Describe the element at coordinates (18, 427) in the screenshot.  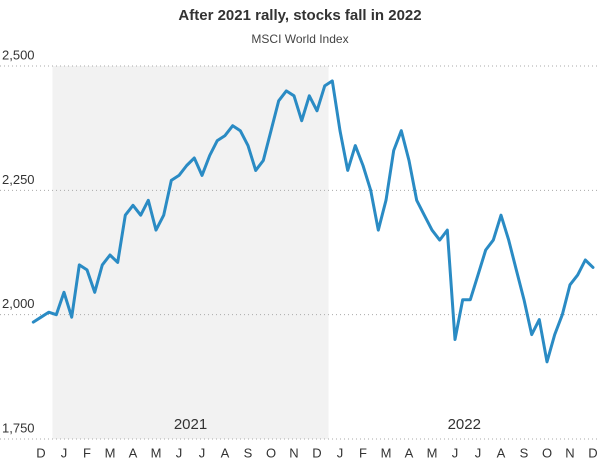
I see `y-tick-label: 1,750` at that location.